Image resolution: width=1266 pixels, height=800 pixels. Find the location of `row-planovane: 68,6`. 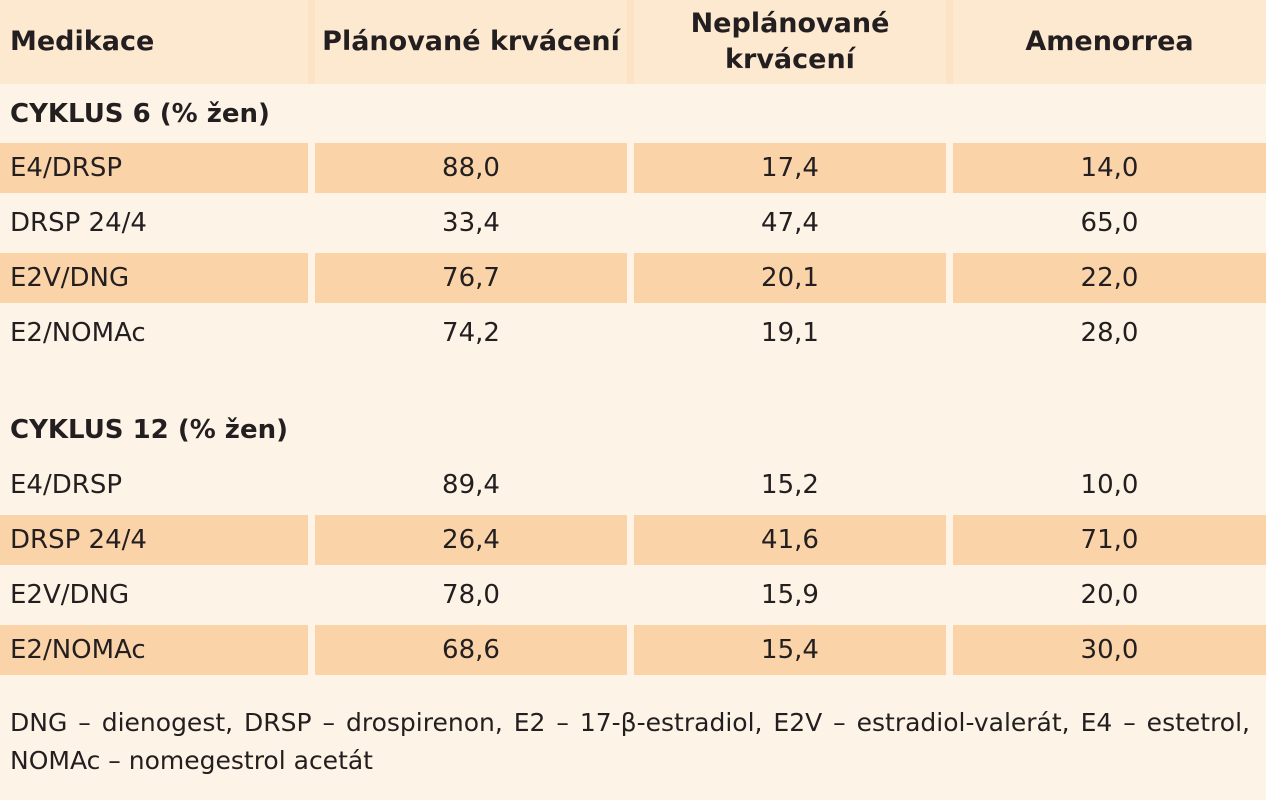

row-planovane: 68,6 is located at coordinates (471, 650).